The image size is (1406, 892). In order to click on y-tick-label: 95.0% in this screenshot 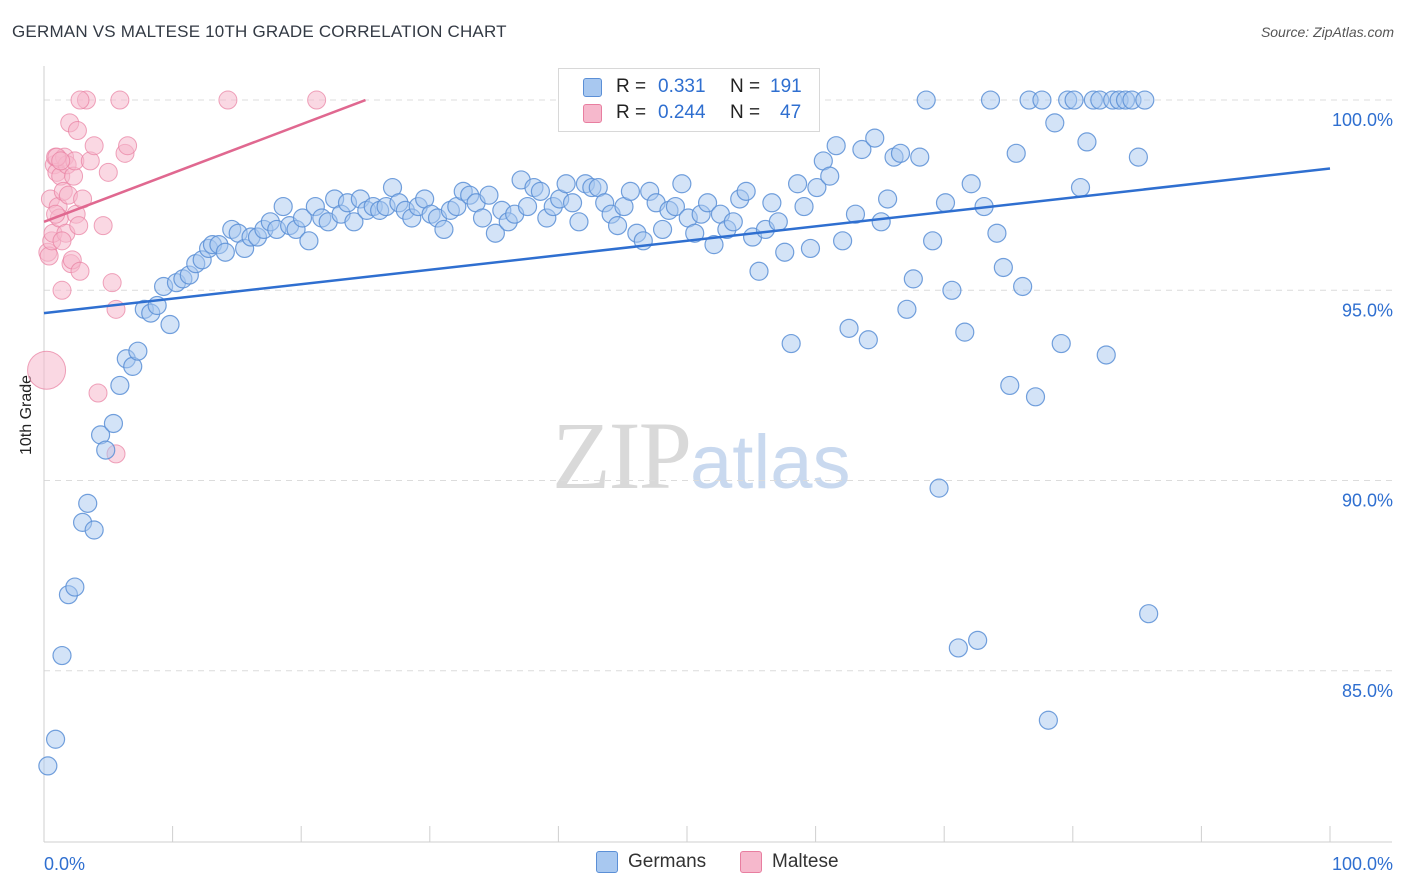, I will do `click(1367, 310)`.